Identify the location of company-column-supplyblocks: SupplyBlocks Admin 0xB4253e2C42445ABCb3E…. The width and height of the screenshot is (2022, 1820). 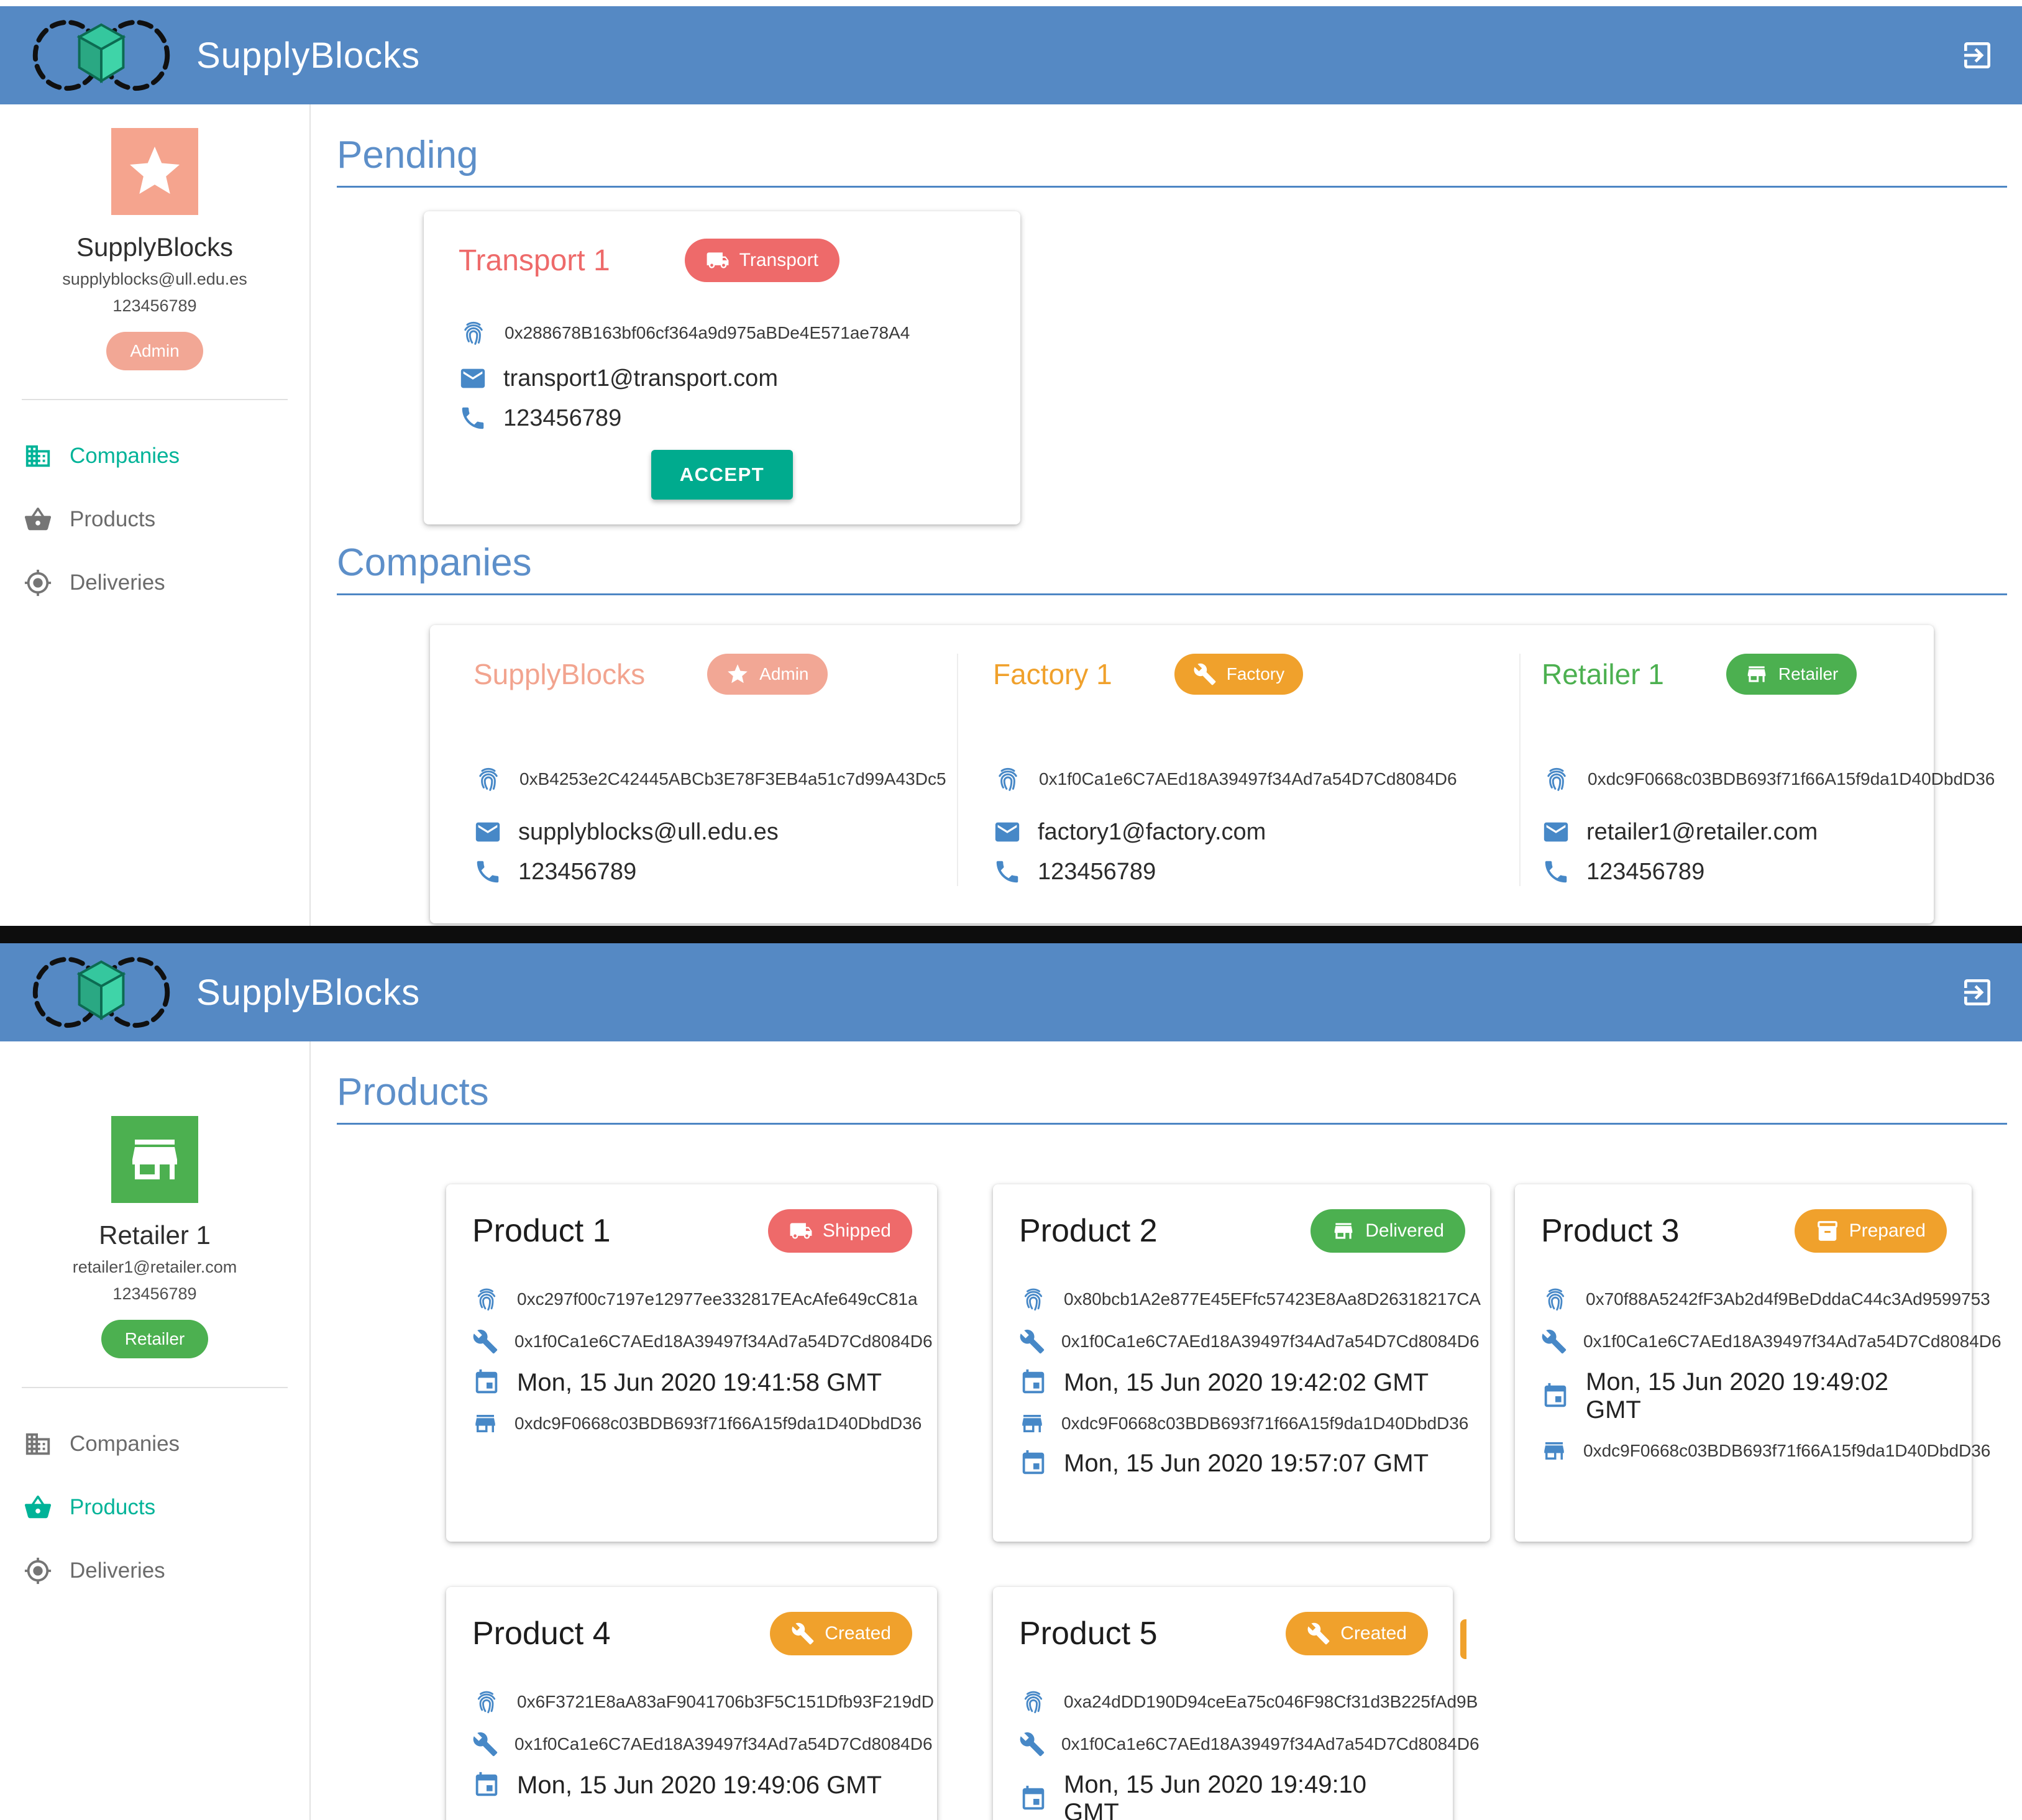
(694, 770).